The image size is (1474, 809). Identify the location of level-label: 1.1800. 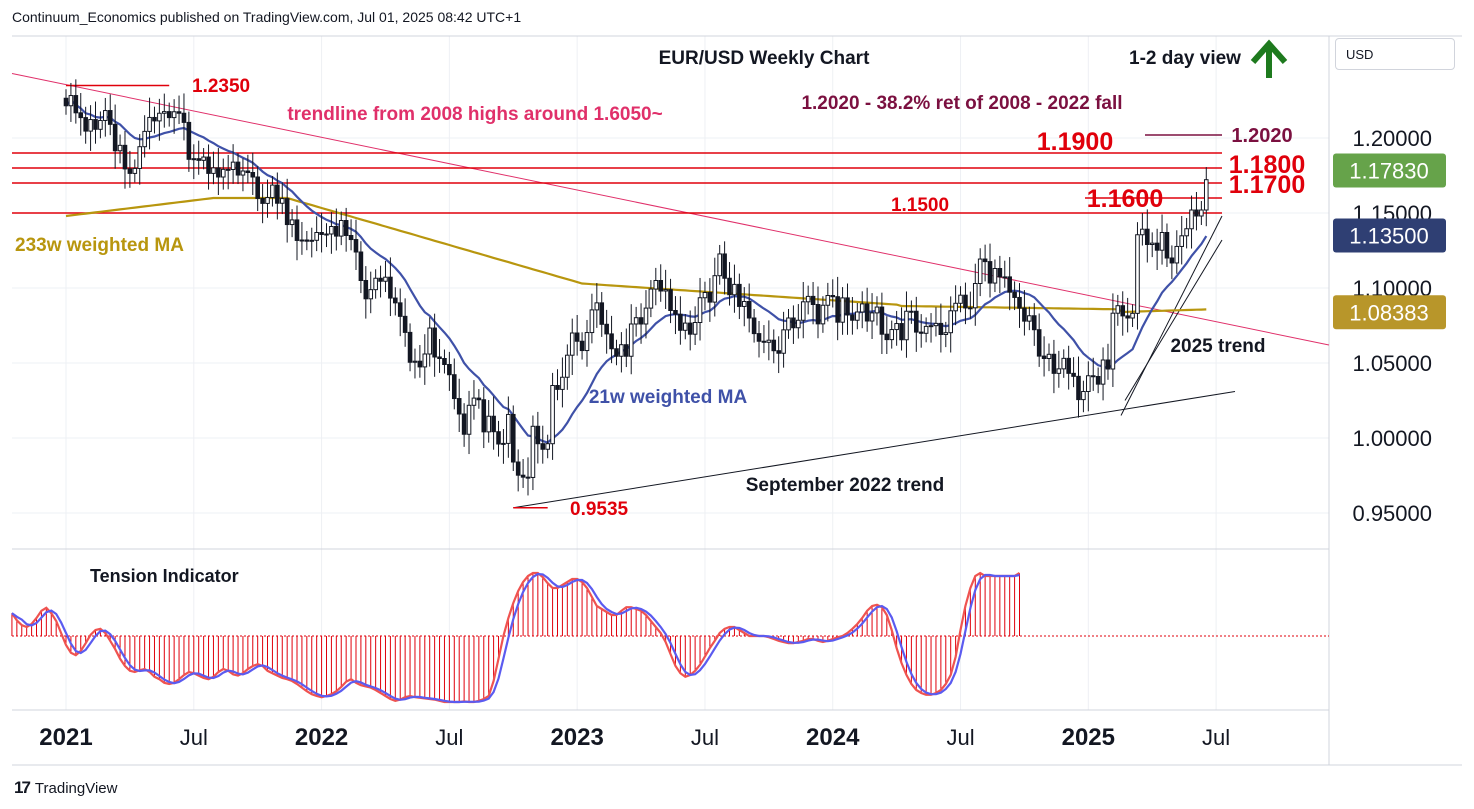
(1267, 165).